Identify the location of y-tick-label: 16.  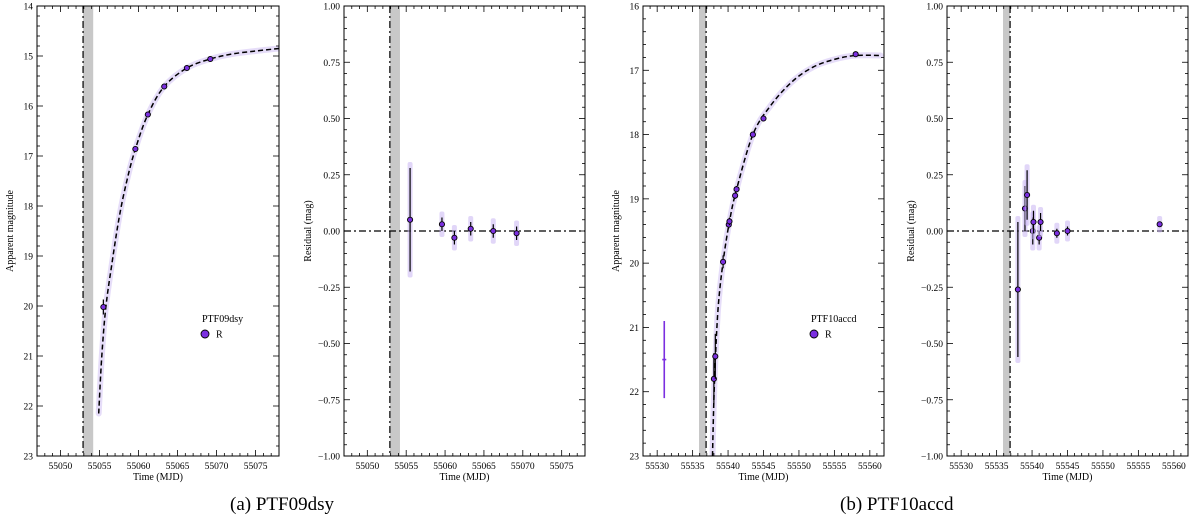
(29, 108).